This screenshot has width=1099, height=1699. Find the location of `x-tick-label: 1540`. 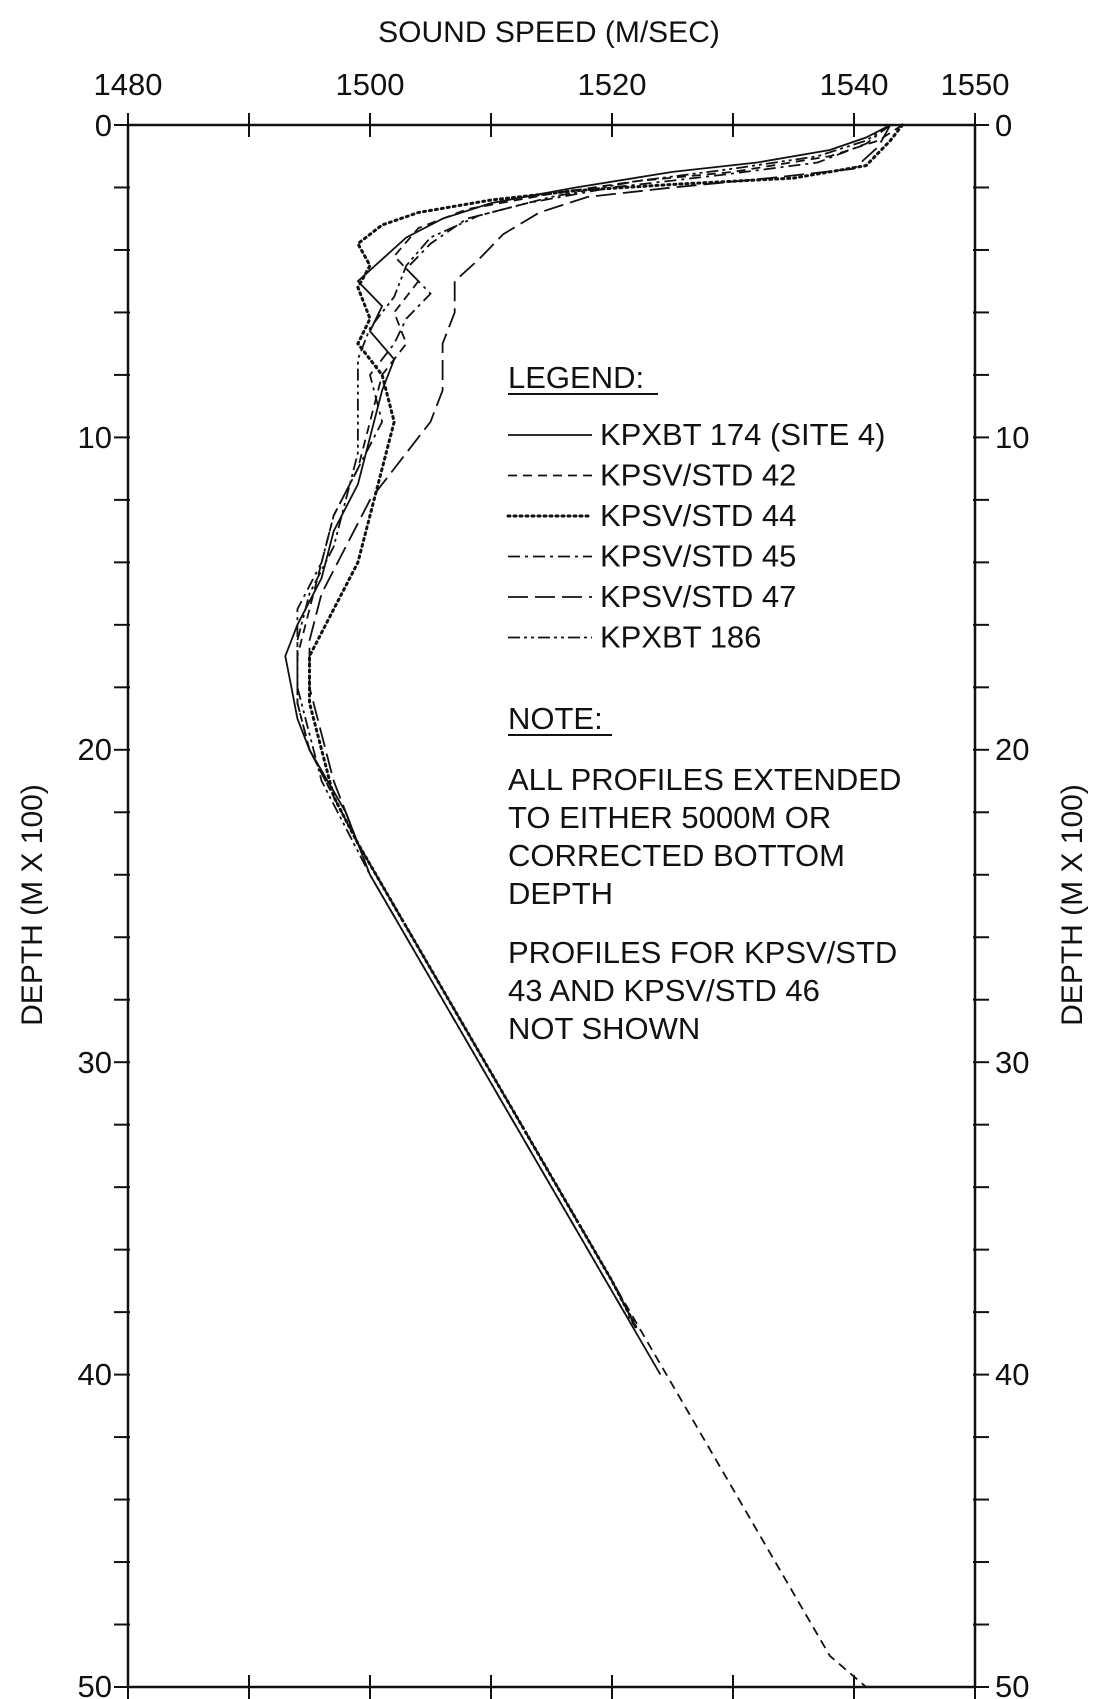

x-tick-label: 1540 is located at coordinates (854, 84).